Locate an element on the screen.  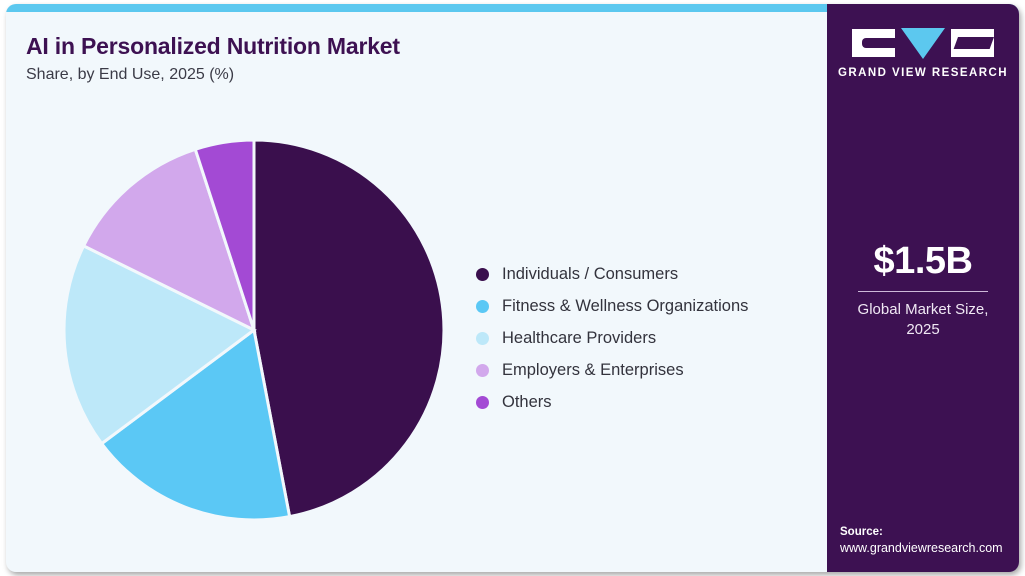
market-size-stat: $1.5B Global Market Size, 2025 is located at coordinates (923, 290).